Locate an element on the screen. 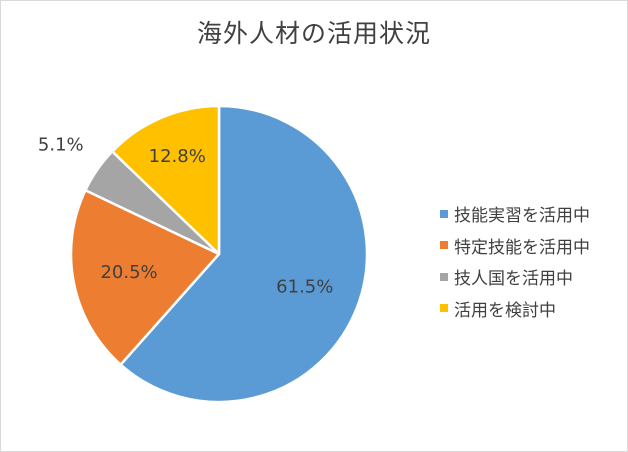 This screenshot has width=628, height=452. legend-label: 活用を検討中 is located at coordinates (505, 310).